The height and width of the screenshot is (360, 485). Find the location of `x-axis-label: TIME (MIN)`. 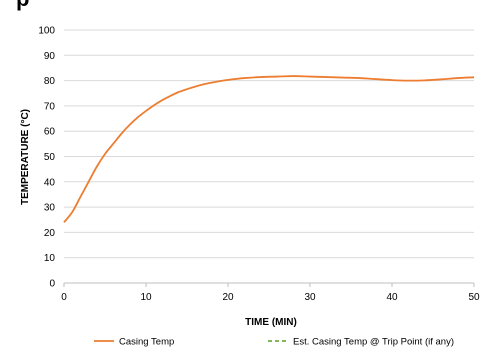

x-axis-label: TIME (MIN) is located at coordinates (271, 322).